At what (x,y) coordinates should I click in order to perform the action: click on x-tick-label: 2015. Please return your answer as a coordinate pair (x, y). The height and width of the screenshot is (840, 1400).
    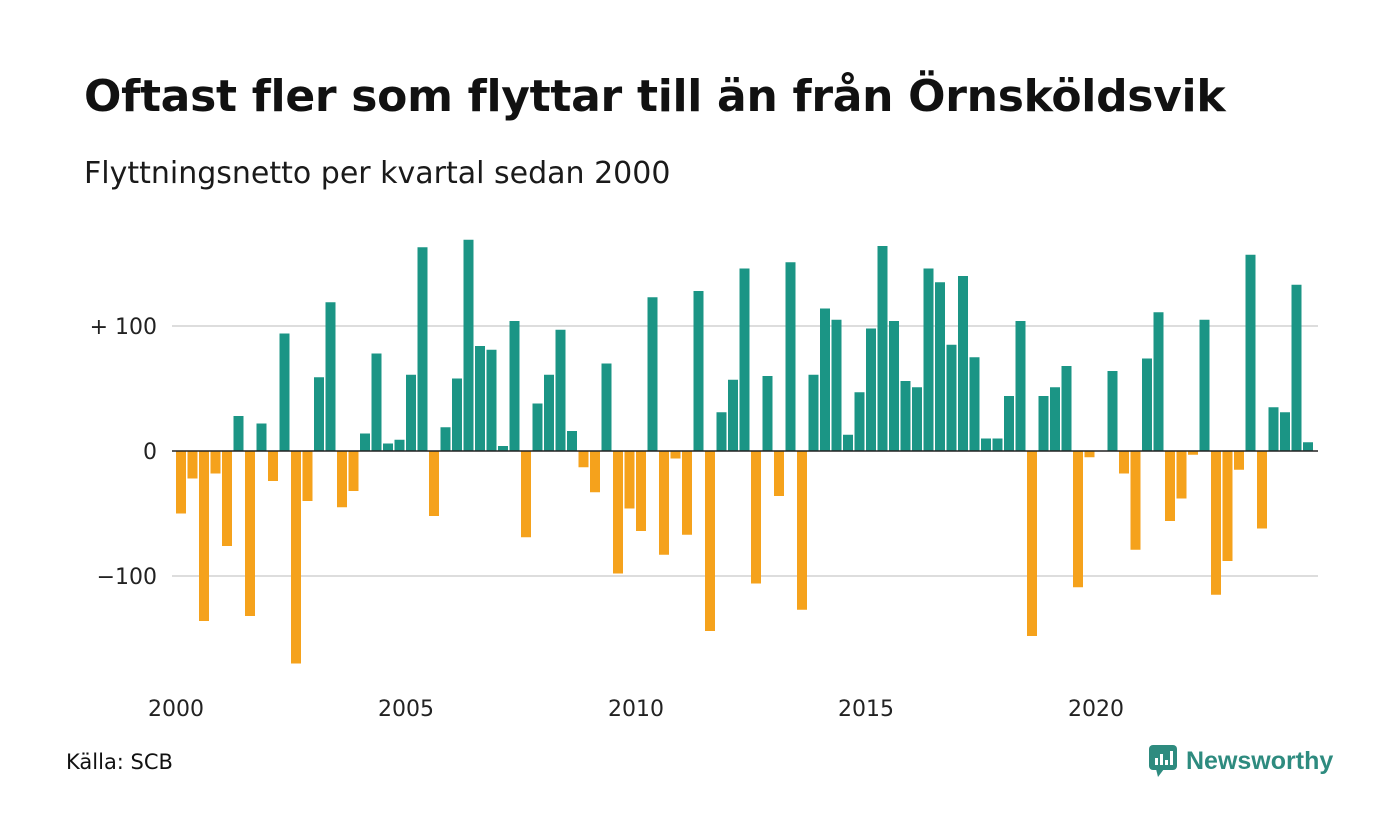
    Looking at the image, I should click on (866, 709).